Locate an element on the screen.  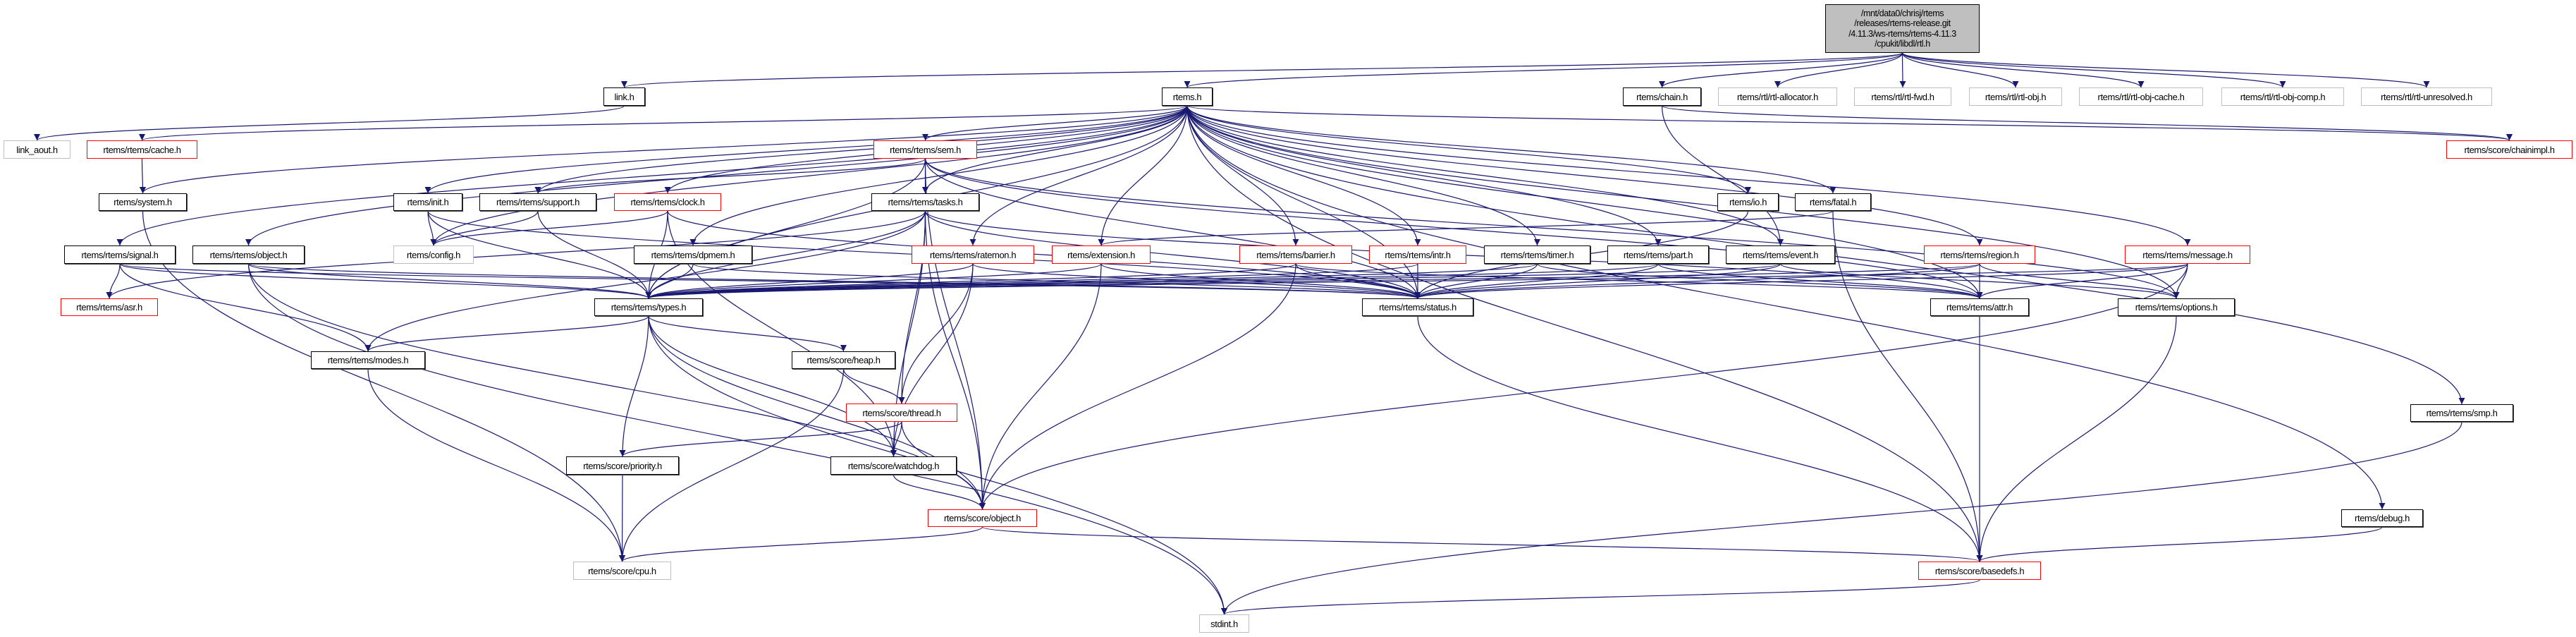
node-sobject: rtems/score/object.h is located at coordinates (982, 518).